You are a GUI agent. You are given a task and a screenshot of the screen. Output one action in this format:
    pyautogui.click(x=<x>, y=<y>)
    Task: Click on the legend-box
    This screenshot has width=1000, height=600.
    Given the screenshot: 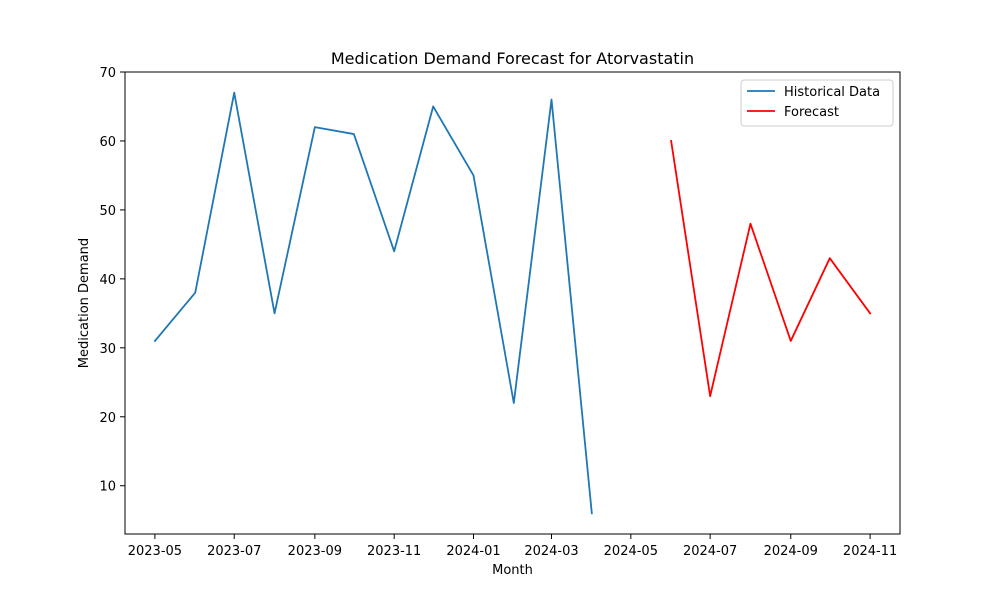 What is the action you would take?
    pyautogui.click(x=817, y=103)
    